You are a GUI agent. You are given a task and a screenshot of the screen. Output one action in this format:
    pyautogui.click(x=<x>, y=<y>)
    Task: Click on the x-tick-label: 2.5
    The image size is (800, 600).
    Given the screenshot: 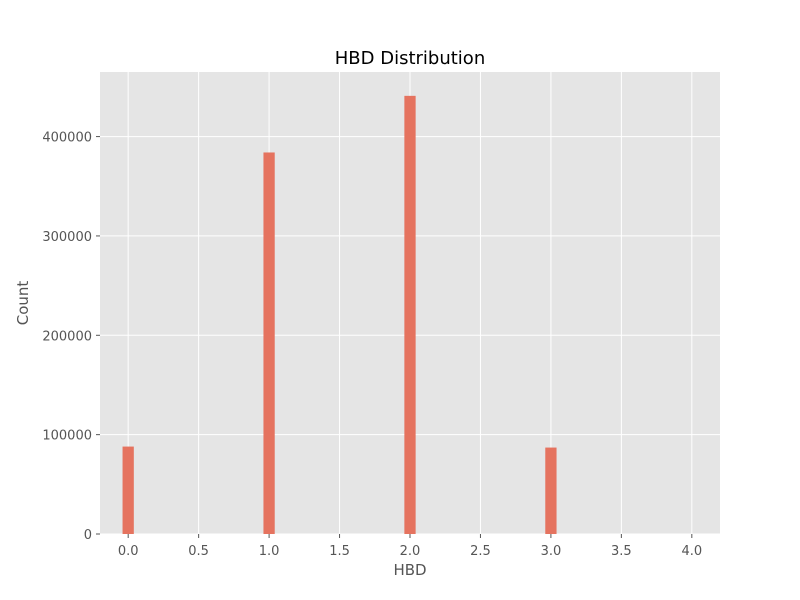 What is the action you would take?
    pyautogui.click(x=480, y=551)
    